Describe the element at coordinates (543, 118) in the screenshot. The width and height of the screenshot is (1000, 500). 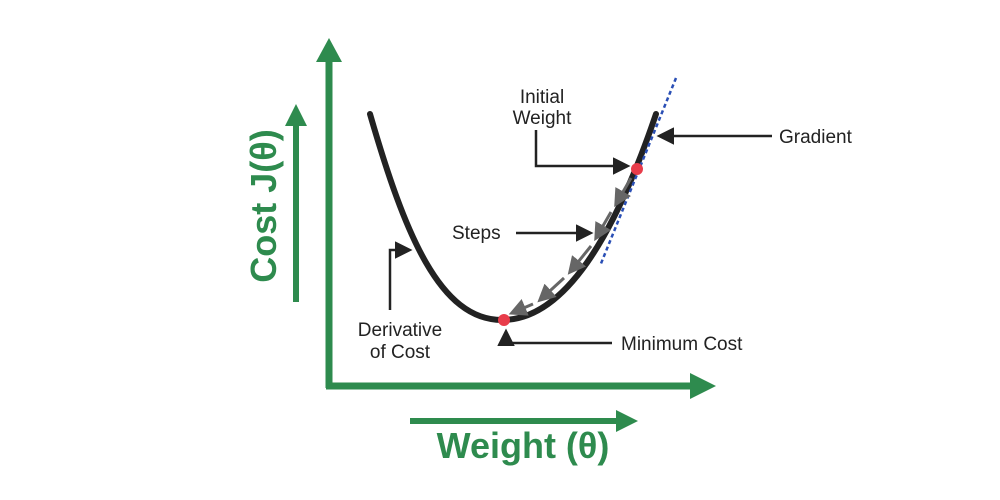
I see `initial-weight-label-line2: Weight` at that location.